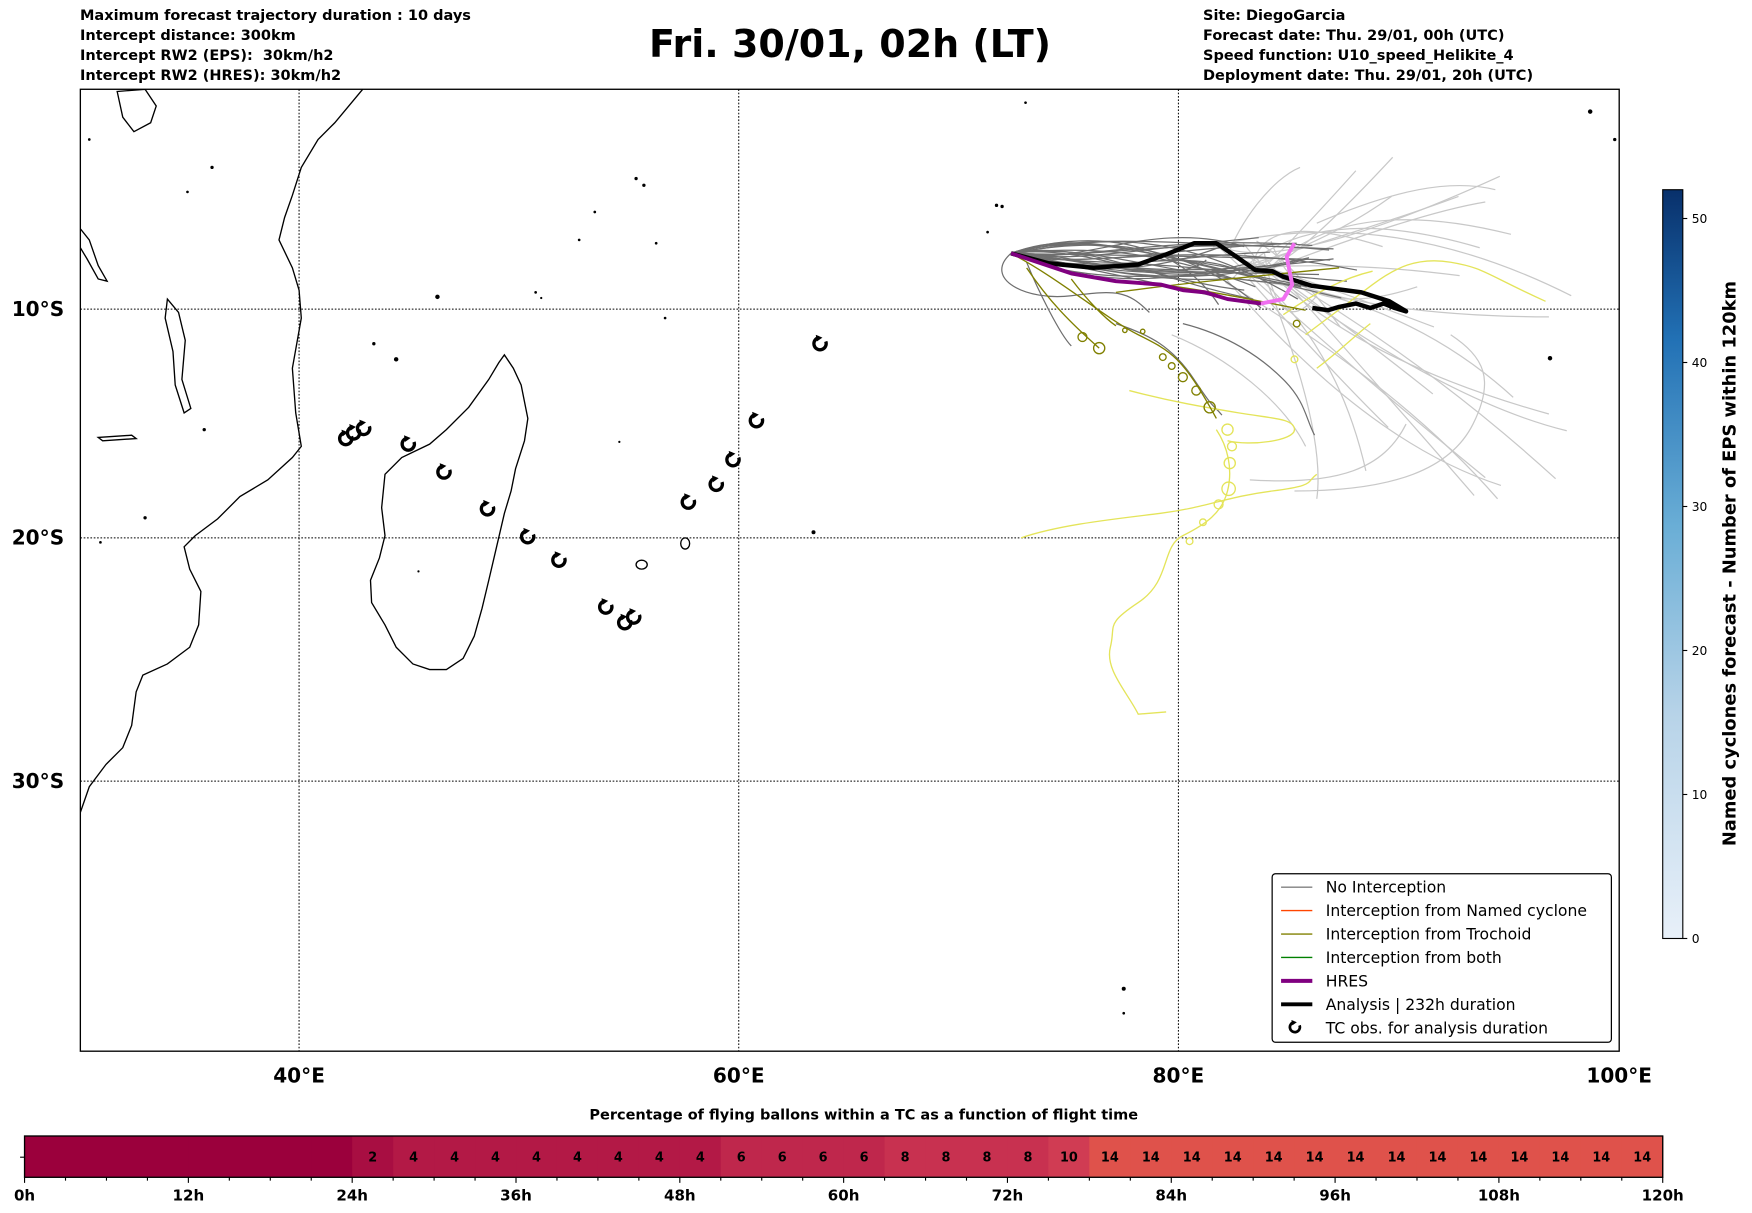 The width and height of the screenshot is (1752, 1213). I want to click on timebar-tick-label: 120h, so click(1663, 1196).